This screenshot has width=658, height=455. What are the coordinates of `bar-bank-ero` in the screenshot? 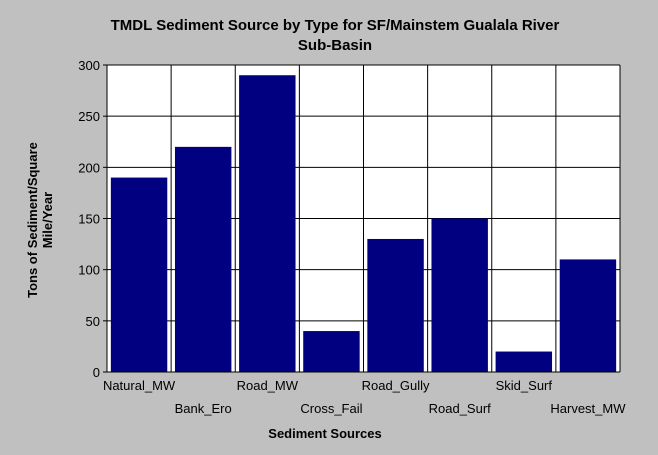 It's located at (203, 259).